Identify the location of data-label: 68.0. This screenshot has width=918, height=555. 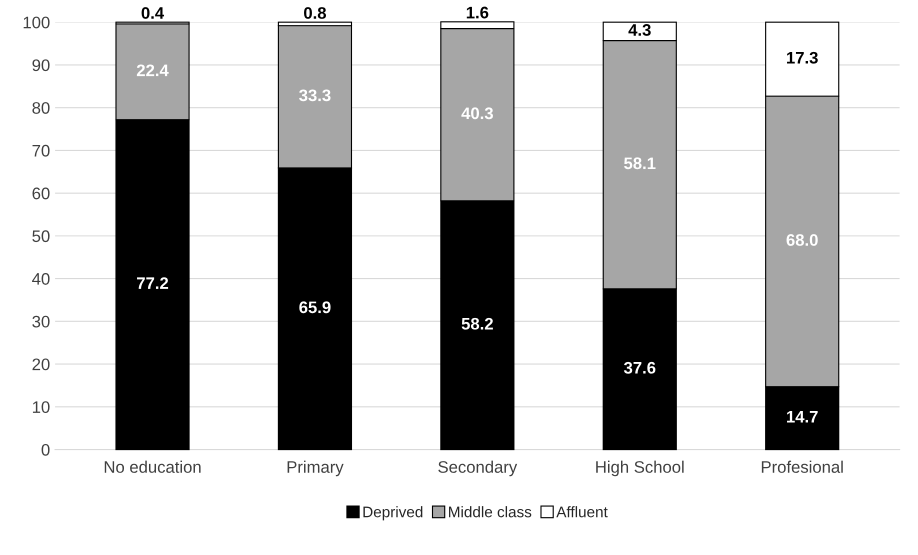
(802, 240).